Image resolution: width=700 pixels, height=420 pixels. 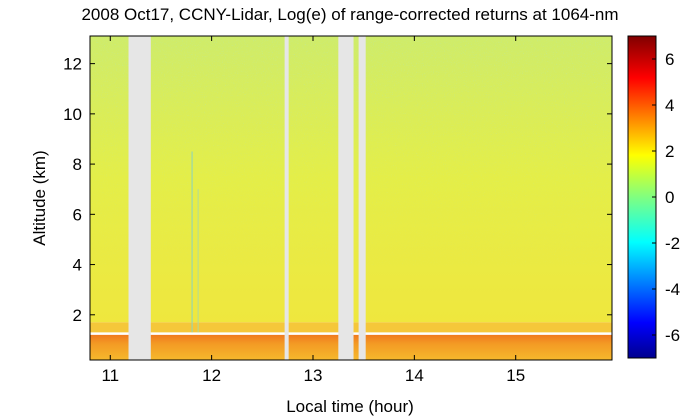 I want to click on x-tick-label: 13, so click(x=313, y=375).